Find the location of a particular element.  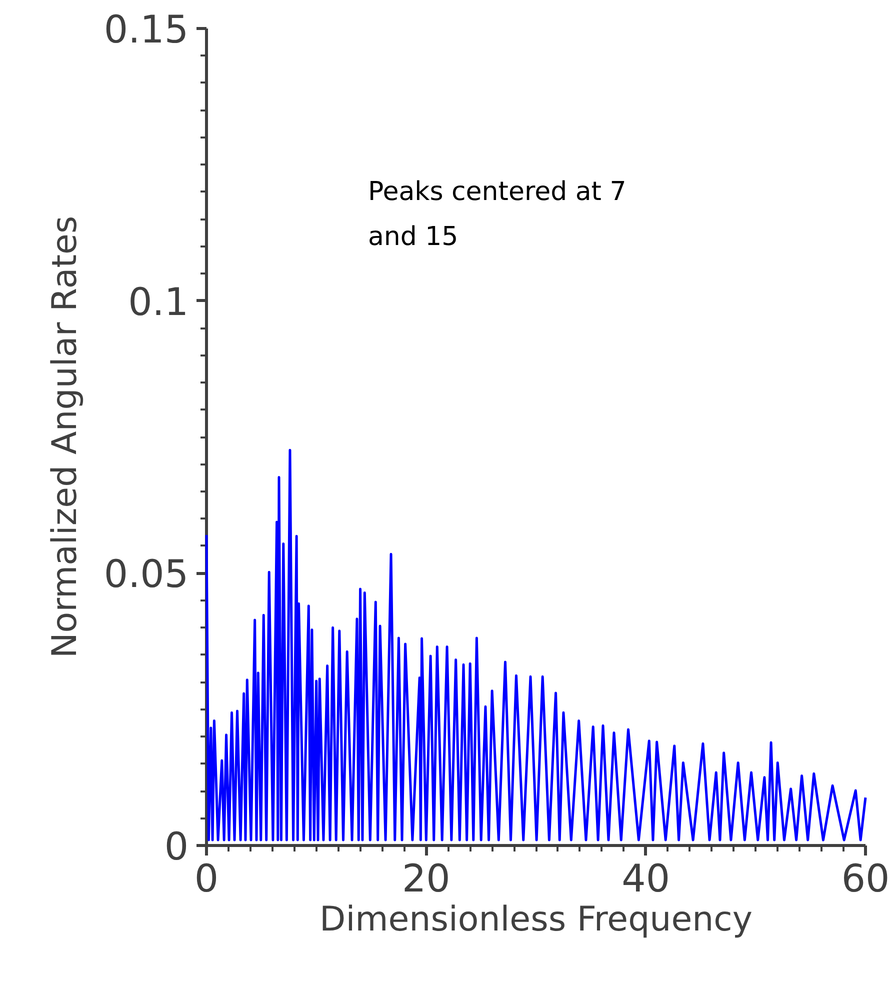

x-axis-title: Dimensionless Frequency is located at coordinates (536, 920).